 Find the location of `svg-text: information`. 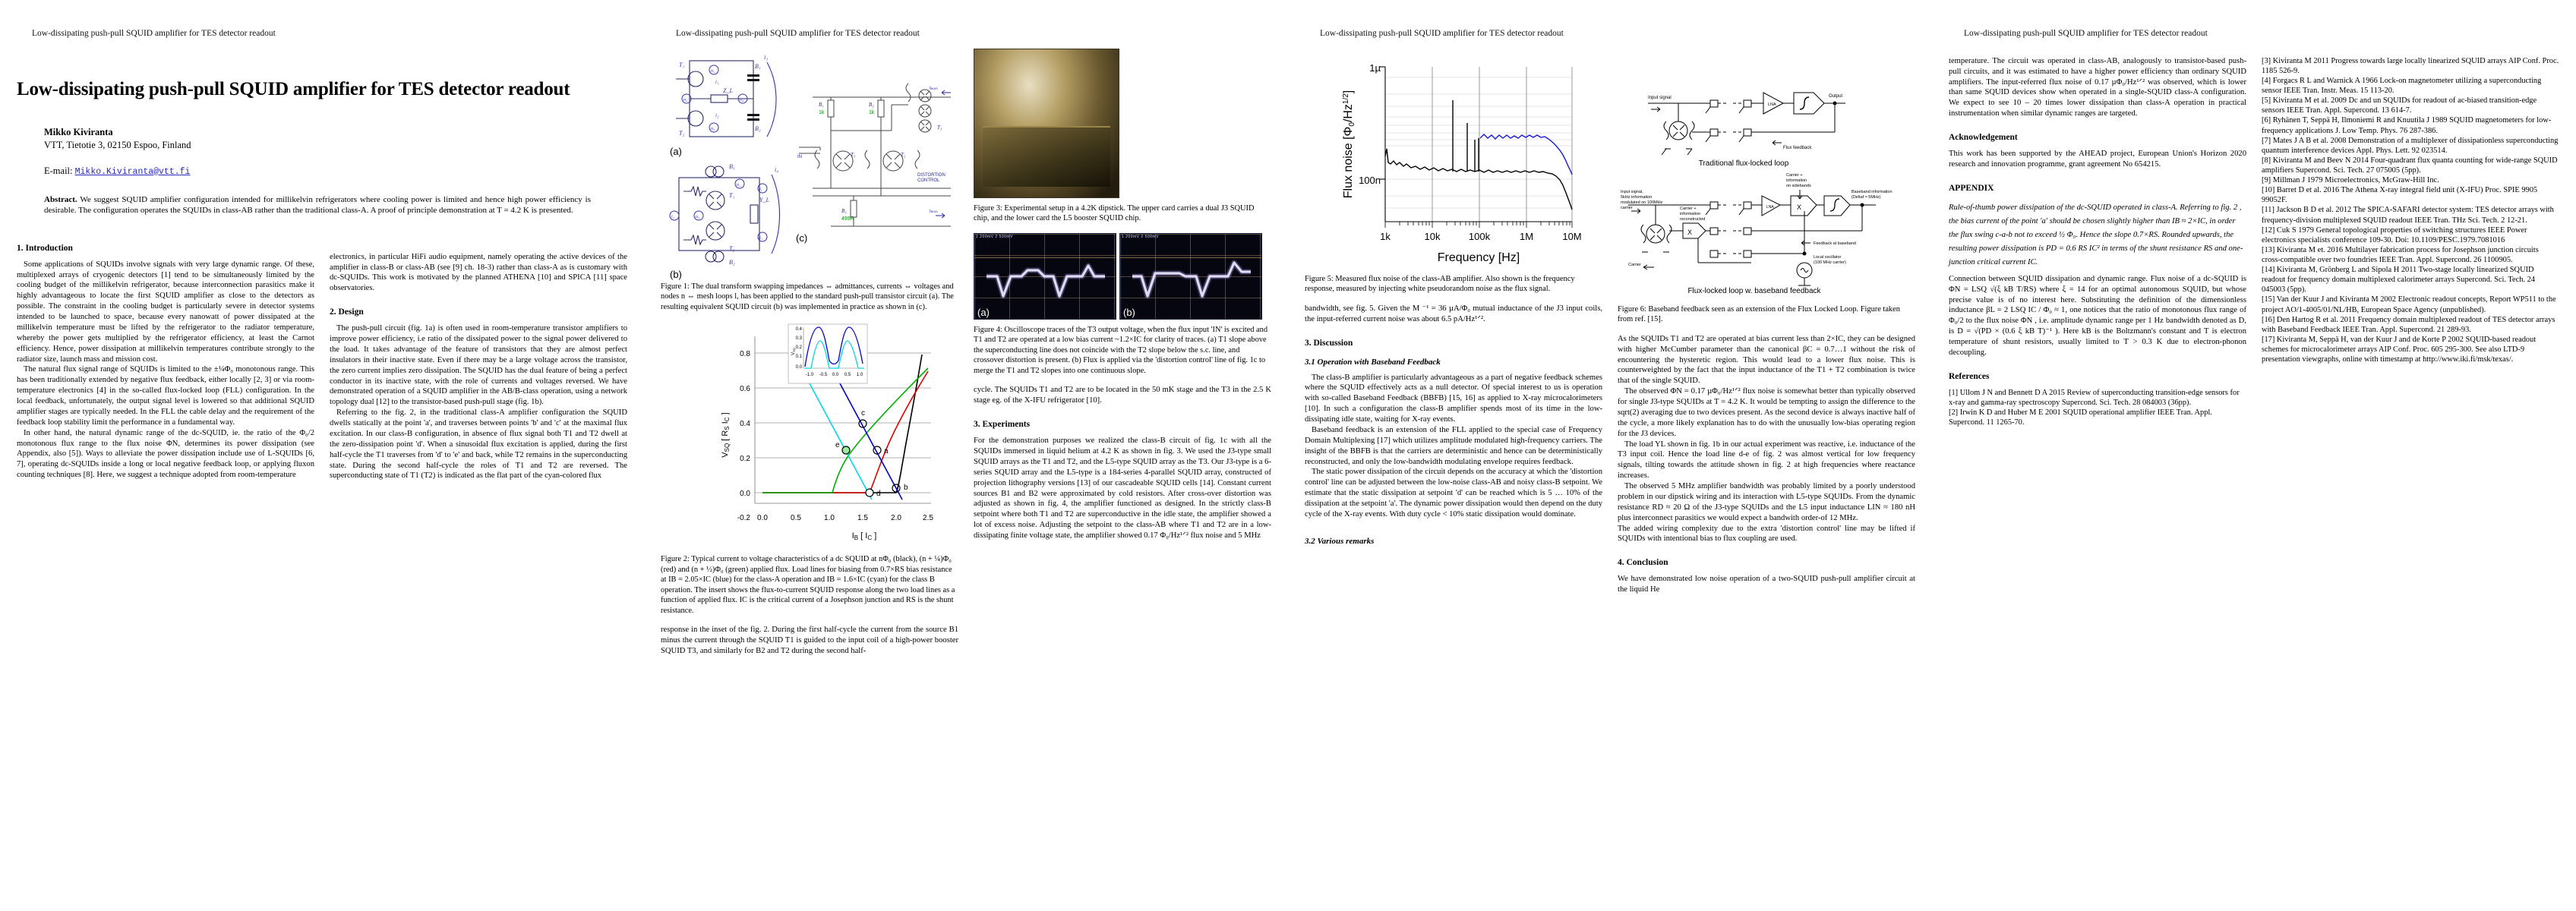

svg-text: information is located at coordinates (1796, 181).